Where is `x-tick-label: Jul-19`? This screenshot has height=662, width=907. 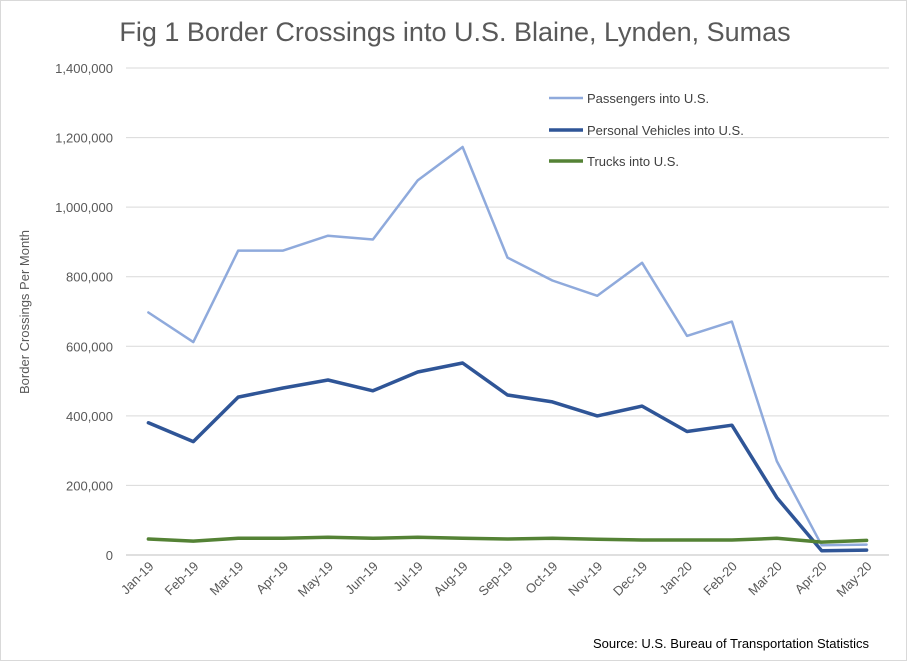
x-tick-label: Jul-19 is located at coordinates (408, 577).